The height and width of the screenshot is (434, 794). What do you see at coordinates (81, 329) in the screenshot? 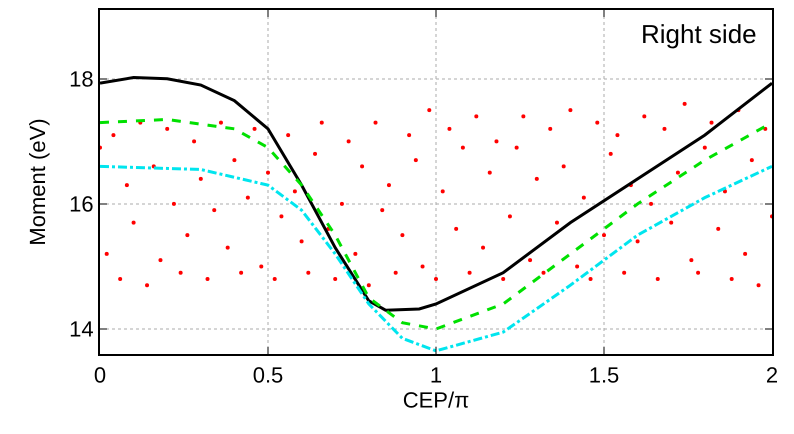
I see `y-tick-label: 14` at bounding box center [81, 329].